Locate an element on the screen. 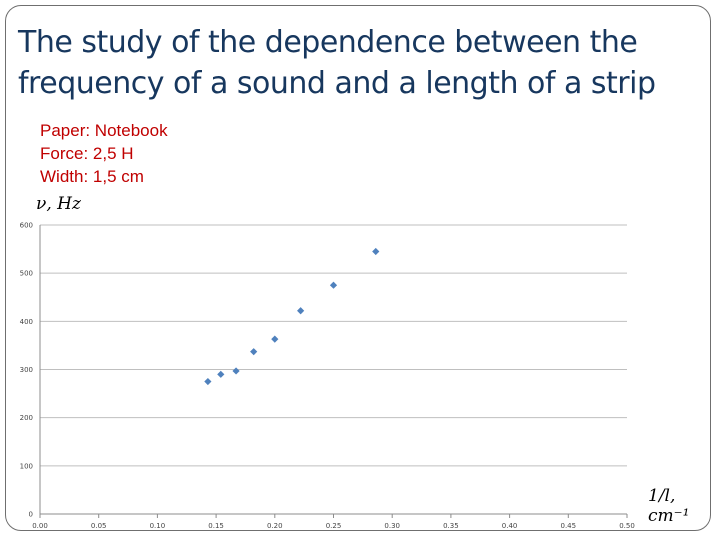 Image resolution: width=720 pixels, height=540 pixels. y-tick-label: 200 is located at coordinates (26, 418).